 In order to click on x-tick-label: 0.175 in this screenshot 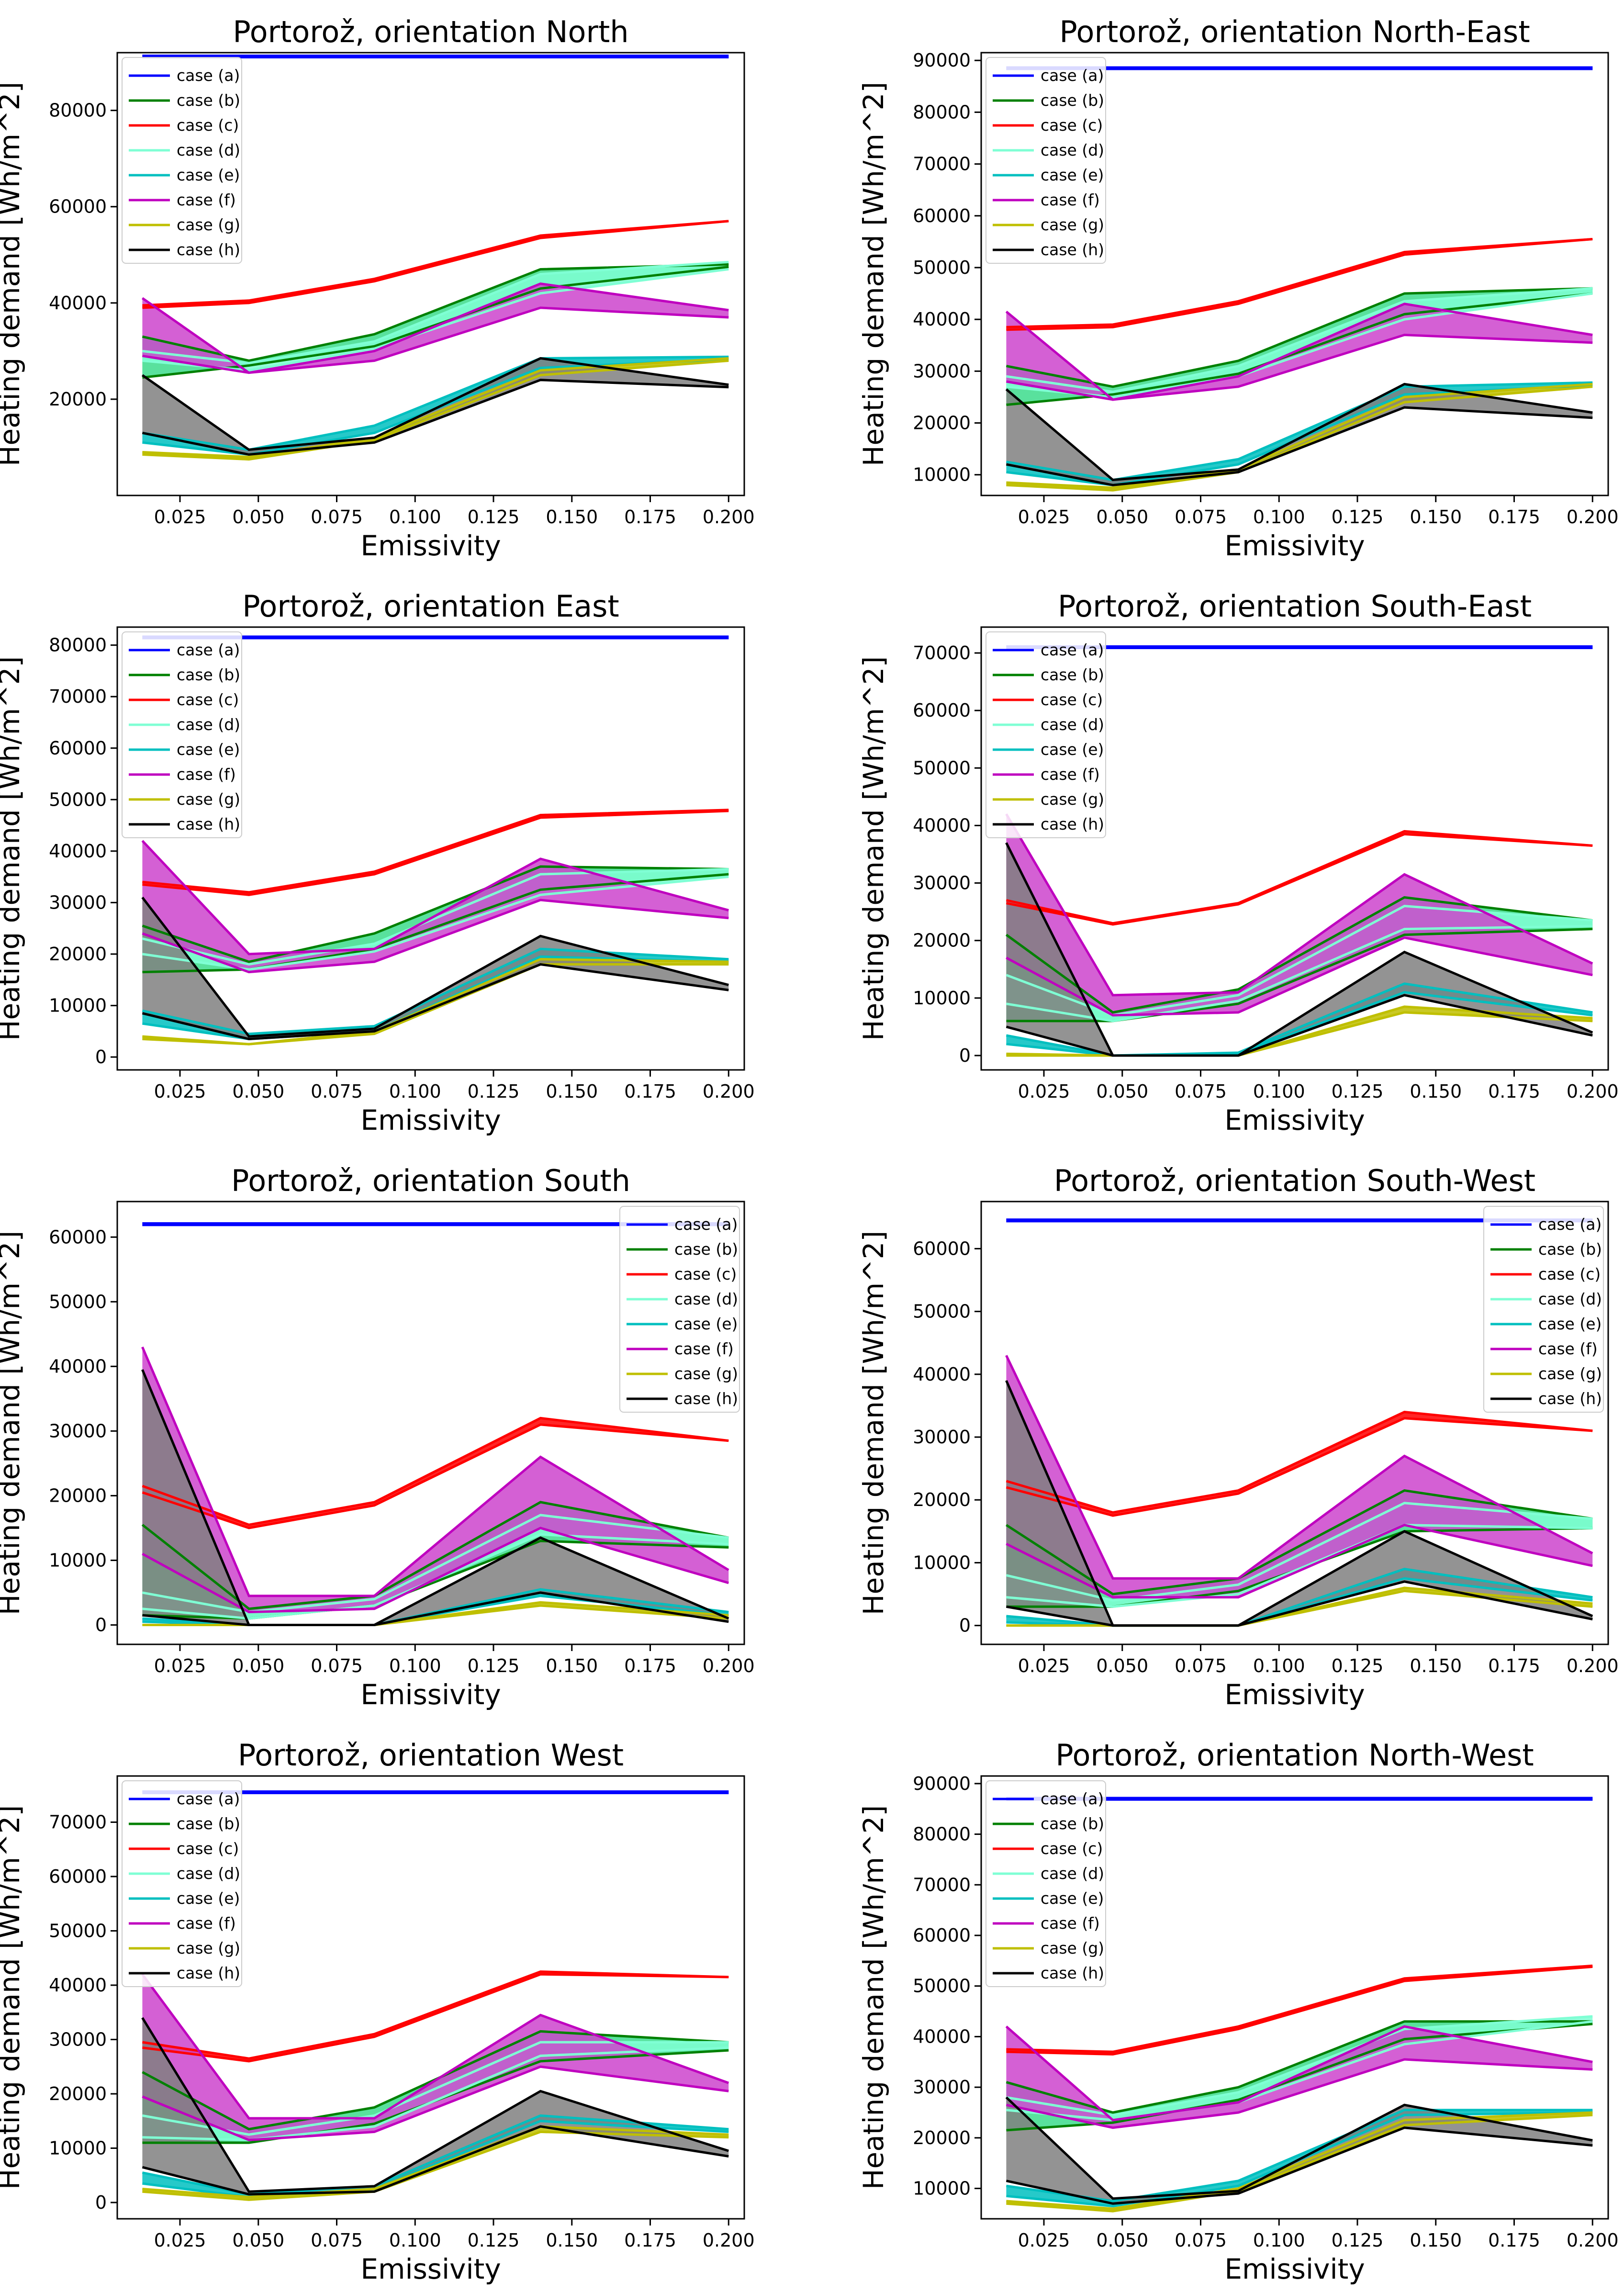, I will do `click(650, 517)`.